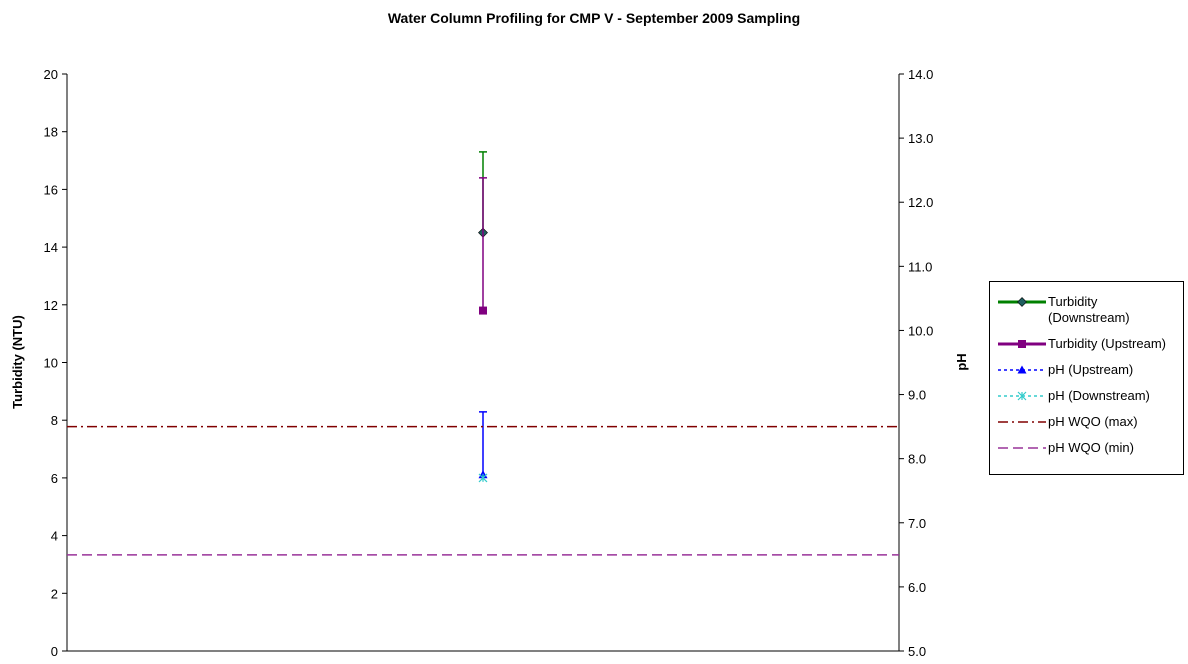  I want to click on legend-entry: Turbidity (Downstream), so click(1088, 310).